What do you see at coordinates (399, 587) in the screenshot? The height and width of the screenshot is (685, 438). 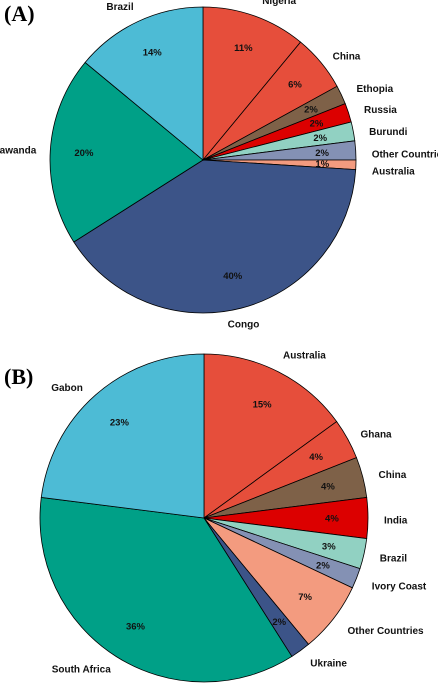 I see `pie-category-label: Ivory Coast` at bounding box center [399, 587].